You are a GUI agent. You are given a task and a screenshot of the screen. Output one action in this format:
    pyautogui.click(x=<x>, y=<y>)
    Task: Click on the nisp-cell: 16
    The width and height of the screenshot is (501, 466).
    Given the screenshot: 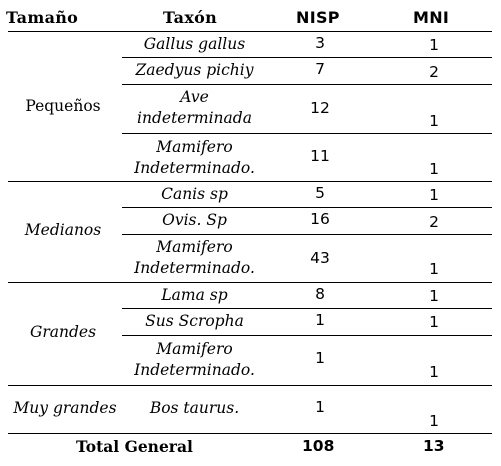 What is the action you would take?
    pyautogui.click(x=320, y=219)
    